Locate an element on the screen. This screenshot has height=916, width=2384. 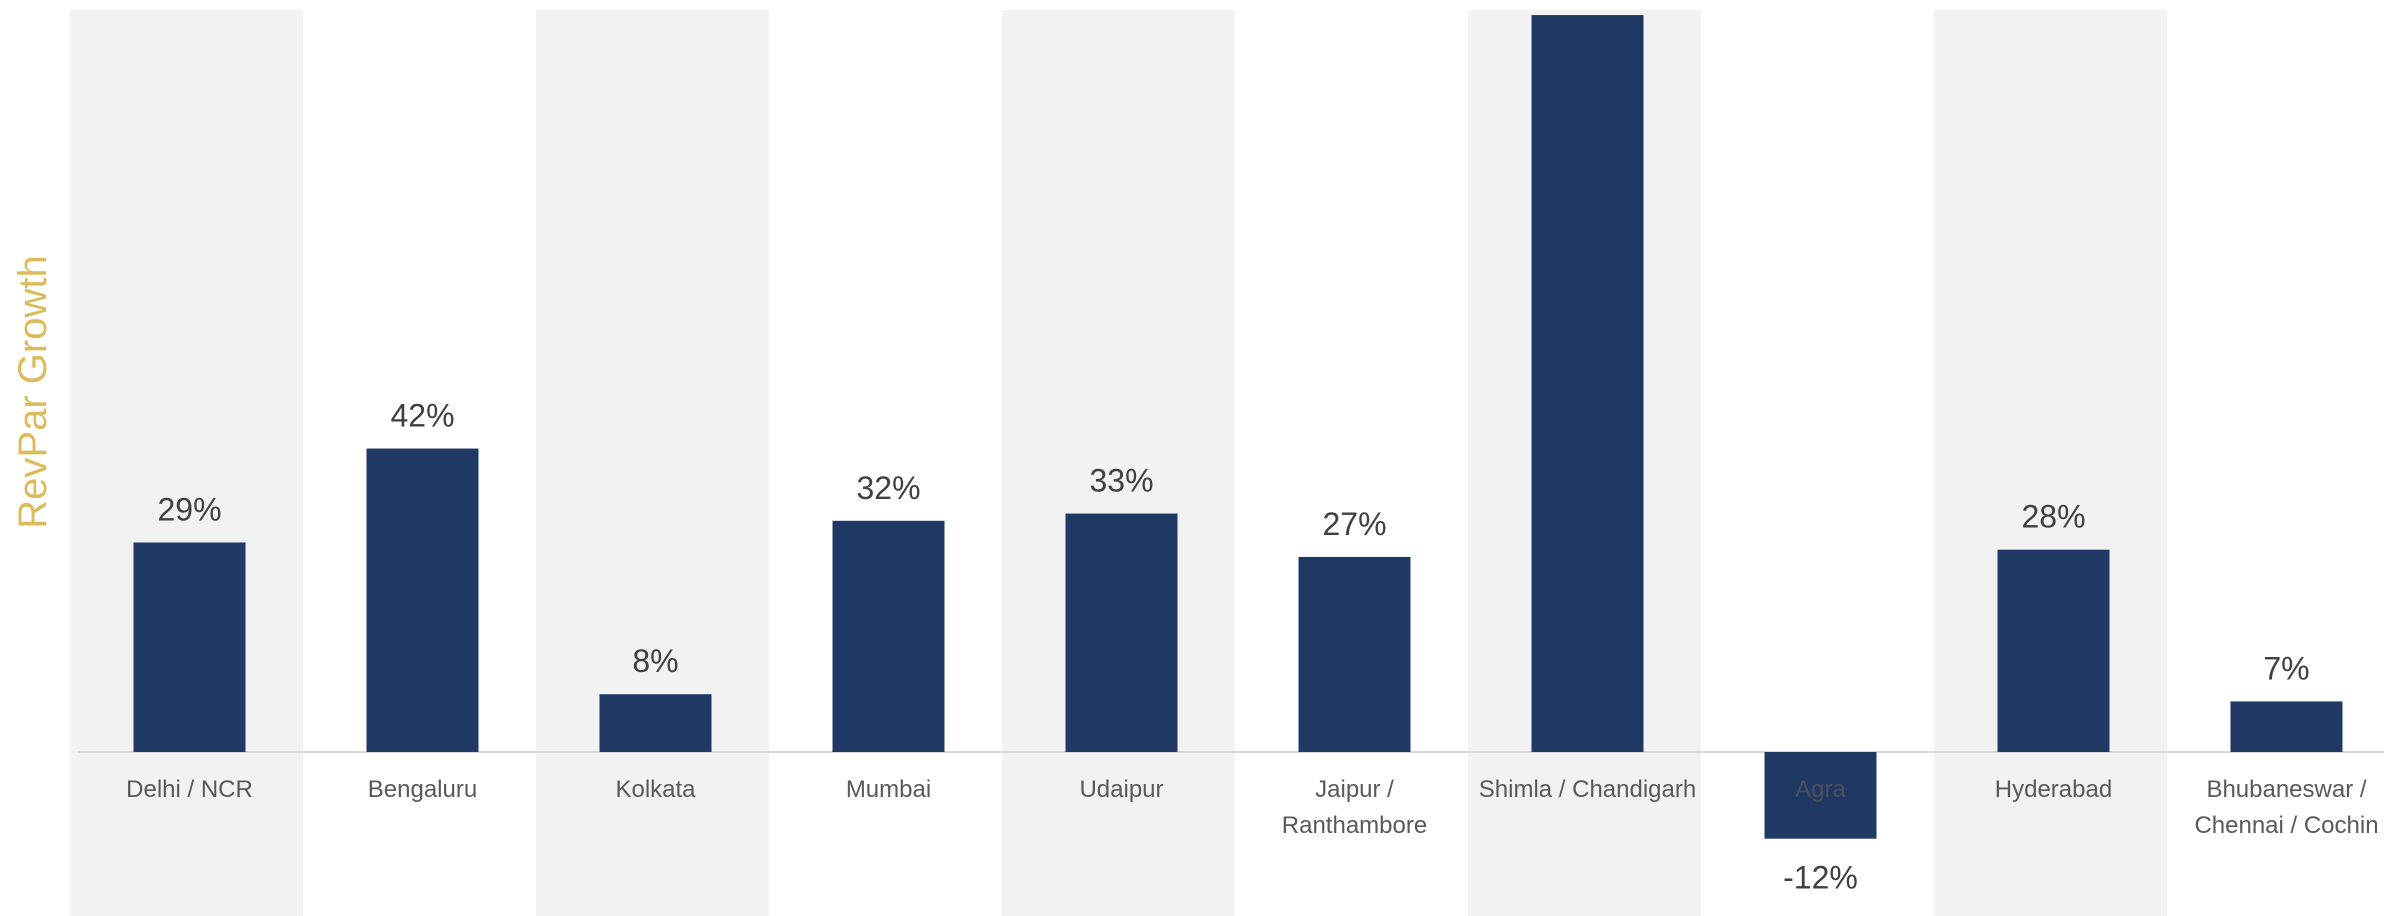
category-label: Bhubaneswar / Chennai / Cochin is located at coordinates (2286, 807).